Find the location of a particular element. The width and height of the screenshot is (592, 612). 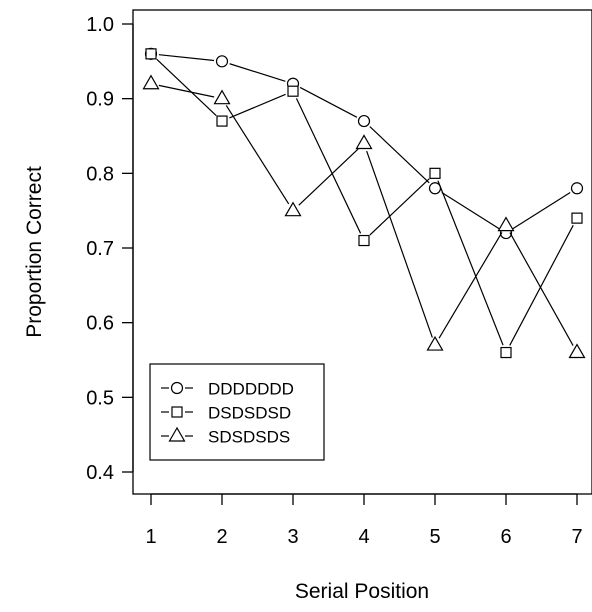

legend: DDDDDDD DSDSDSD SDSDSDS is located at coordinates (237, 412).